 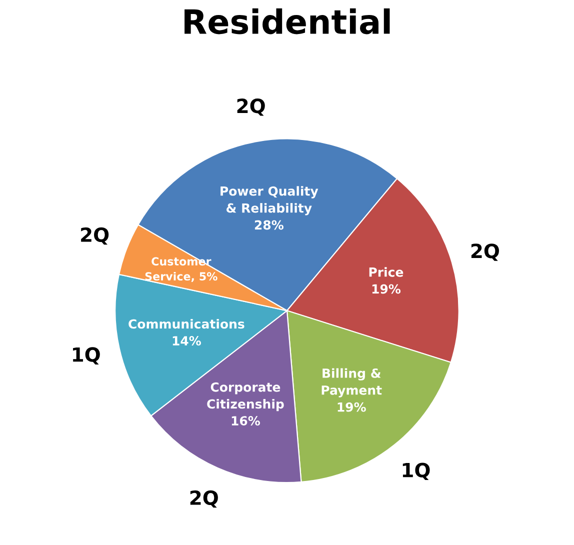 I want to click on data-label: 16%, so click(x=246, y=421).